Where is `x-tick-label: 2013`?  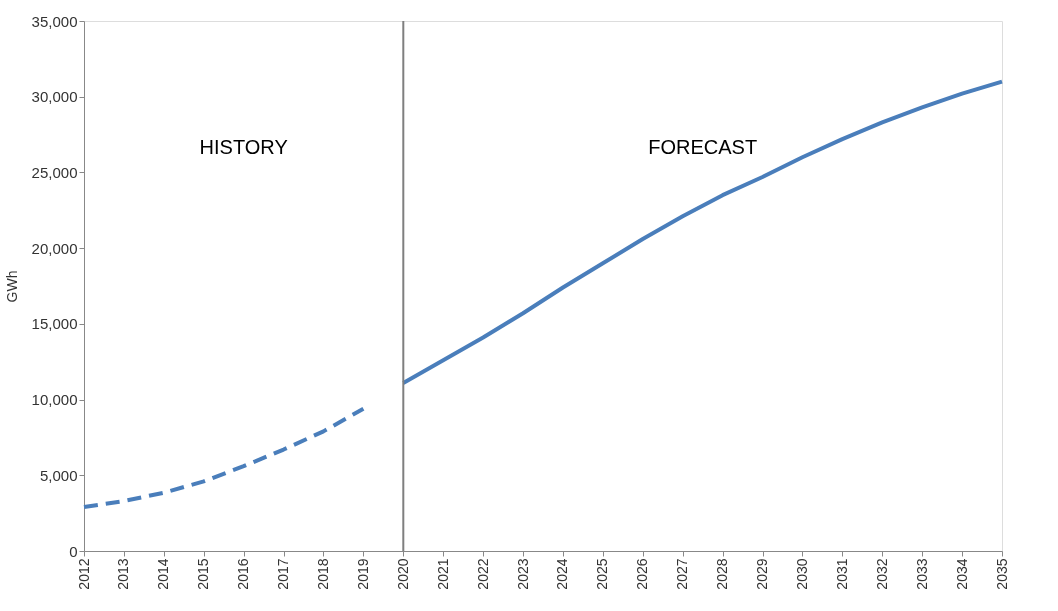
x-tick-label: 2013 is located at coordinates (123, 574).